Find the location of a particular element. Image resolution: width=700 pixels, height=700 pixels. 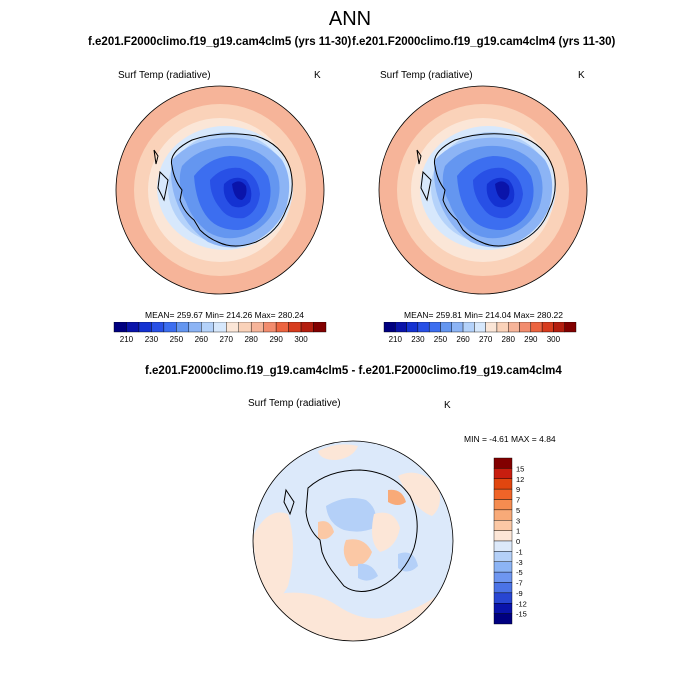

right-colorbar-label: 210 is located at coordinates (396, 339).